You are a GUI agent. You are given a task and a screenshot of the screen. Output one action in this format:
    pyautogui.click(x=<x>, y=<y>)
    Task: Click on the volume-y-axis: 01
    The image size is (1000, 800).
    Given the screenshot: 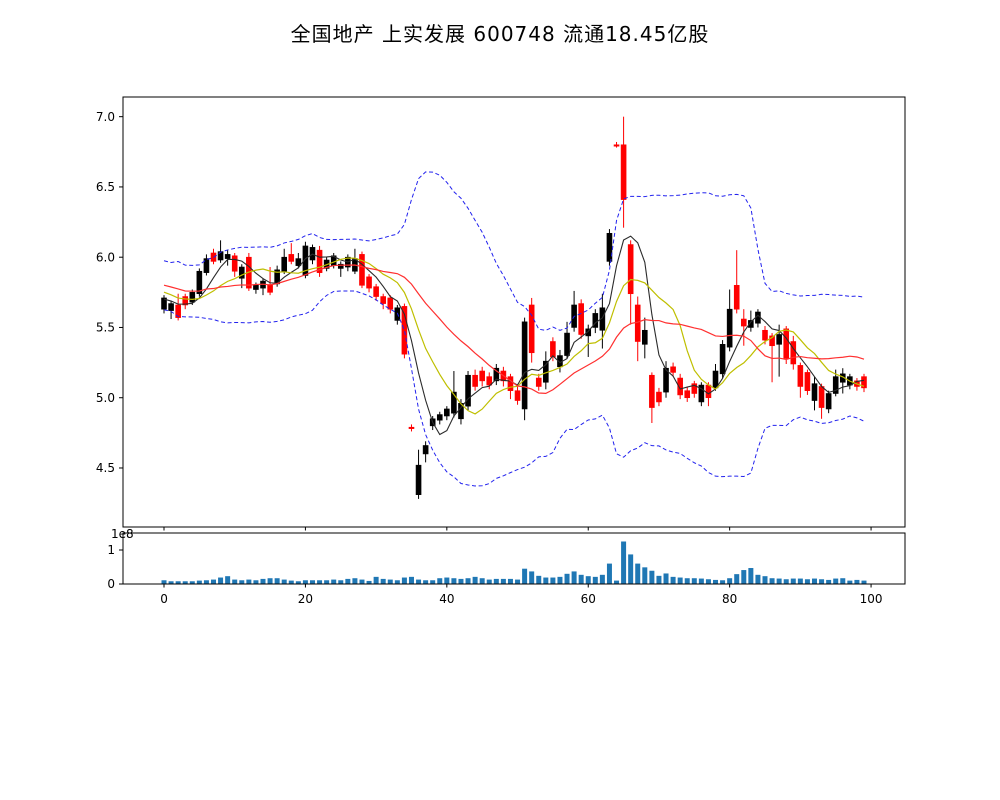 What is the action you would take?
    pyautogui.click(x=115, y=567)
    